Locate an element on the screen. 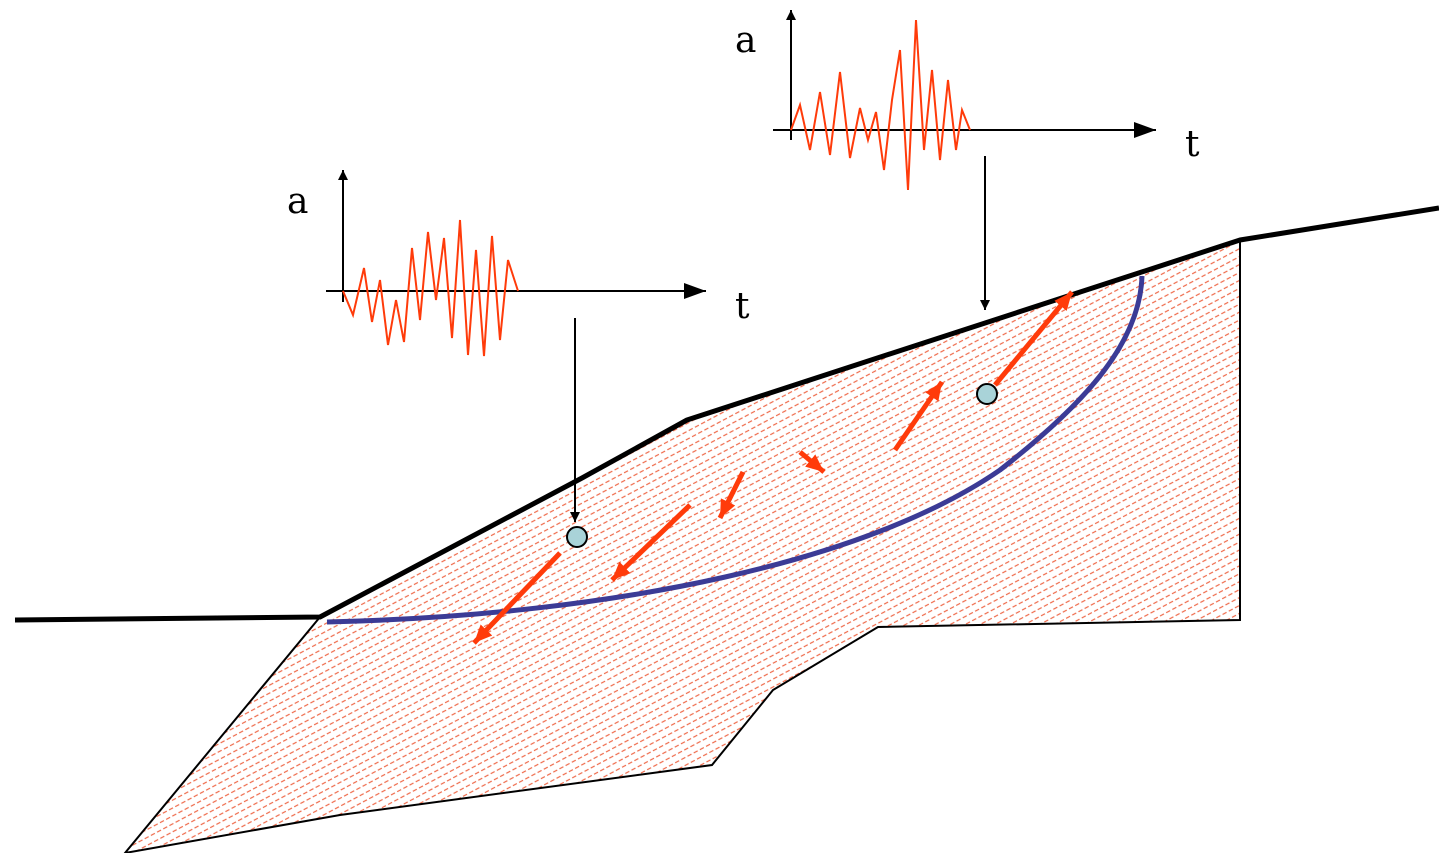  upper-plot-x-label: t is located at coordinates (1192, 144).